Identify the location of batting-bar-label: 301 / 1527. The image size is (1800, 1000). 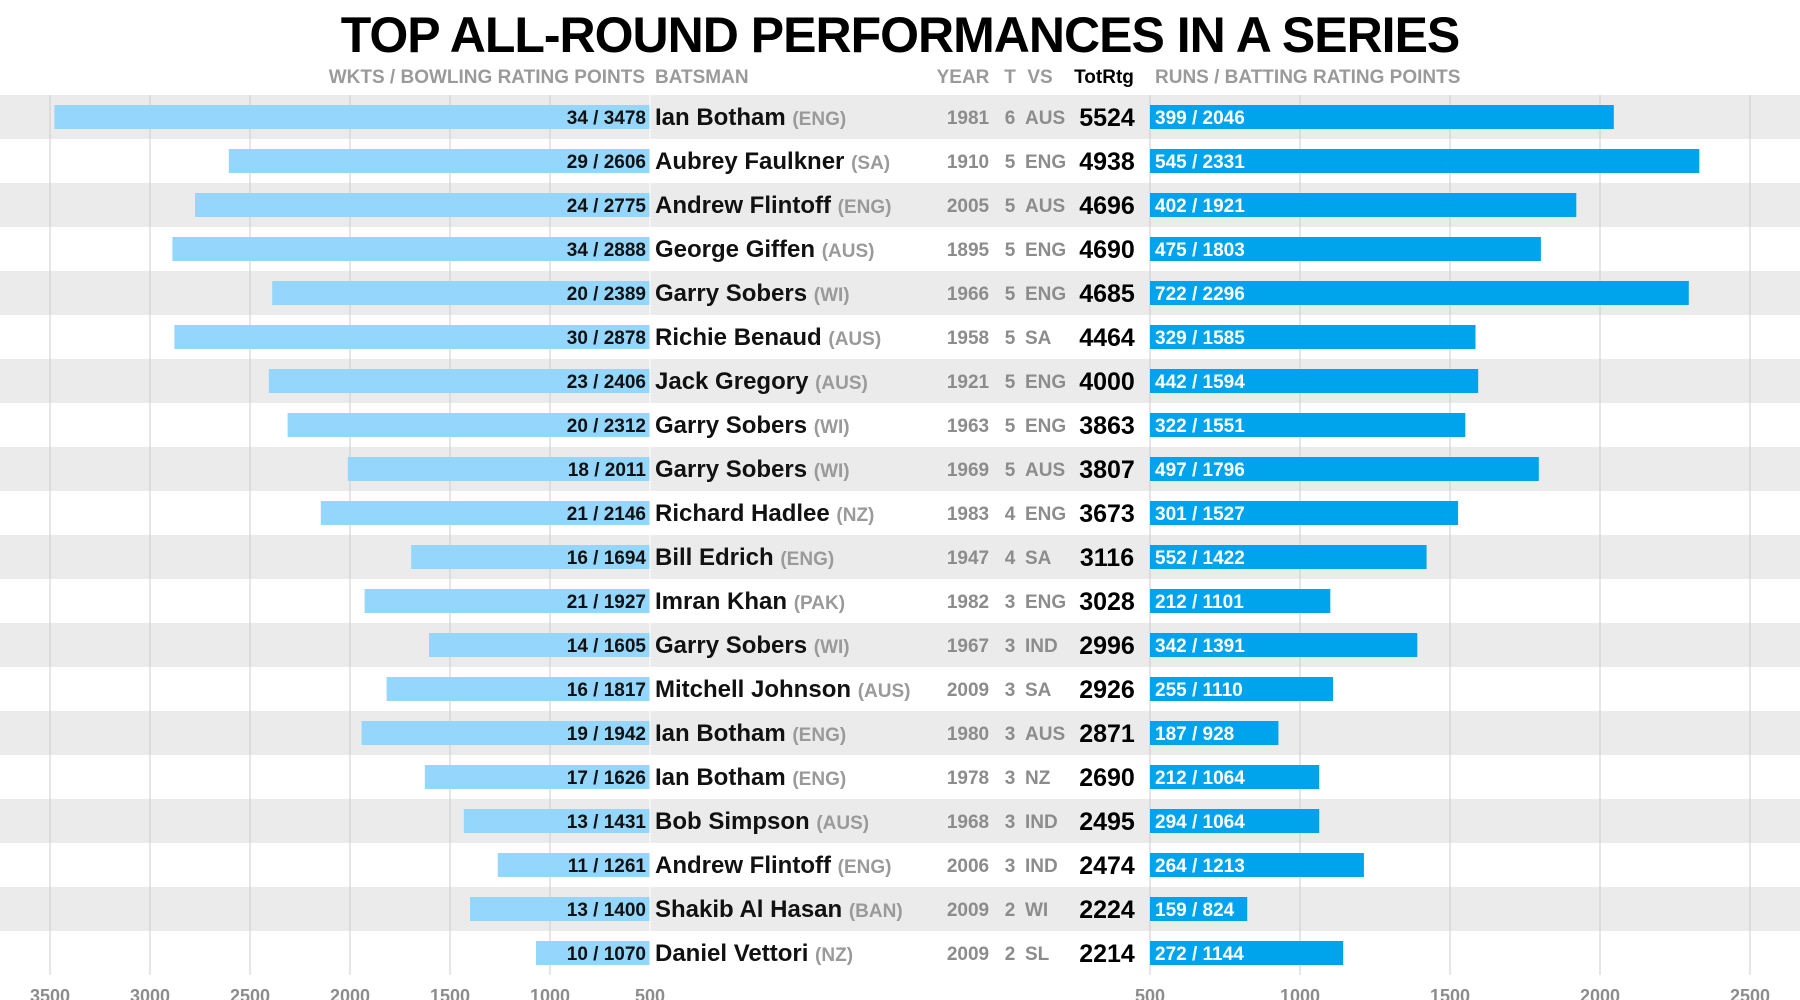
(1200, 514).